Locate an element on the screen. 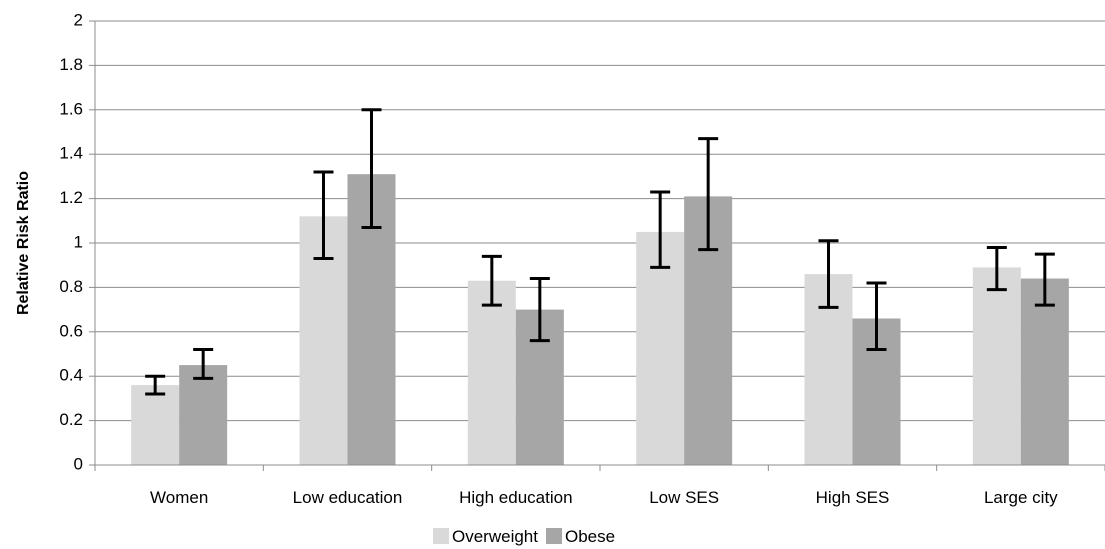 Image resolution: width=1105 pixels, height=549 pixels. x-category-label: High education is located at coordinates (515, 497).